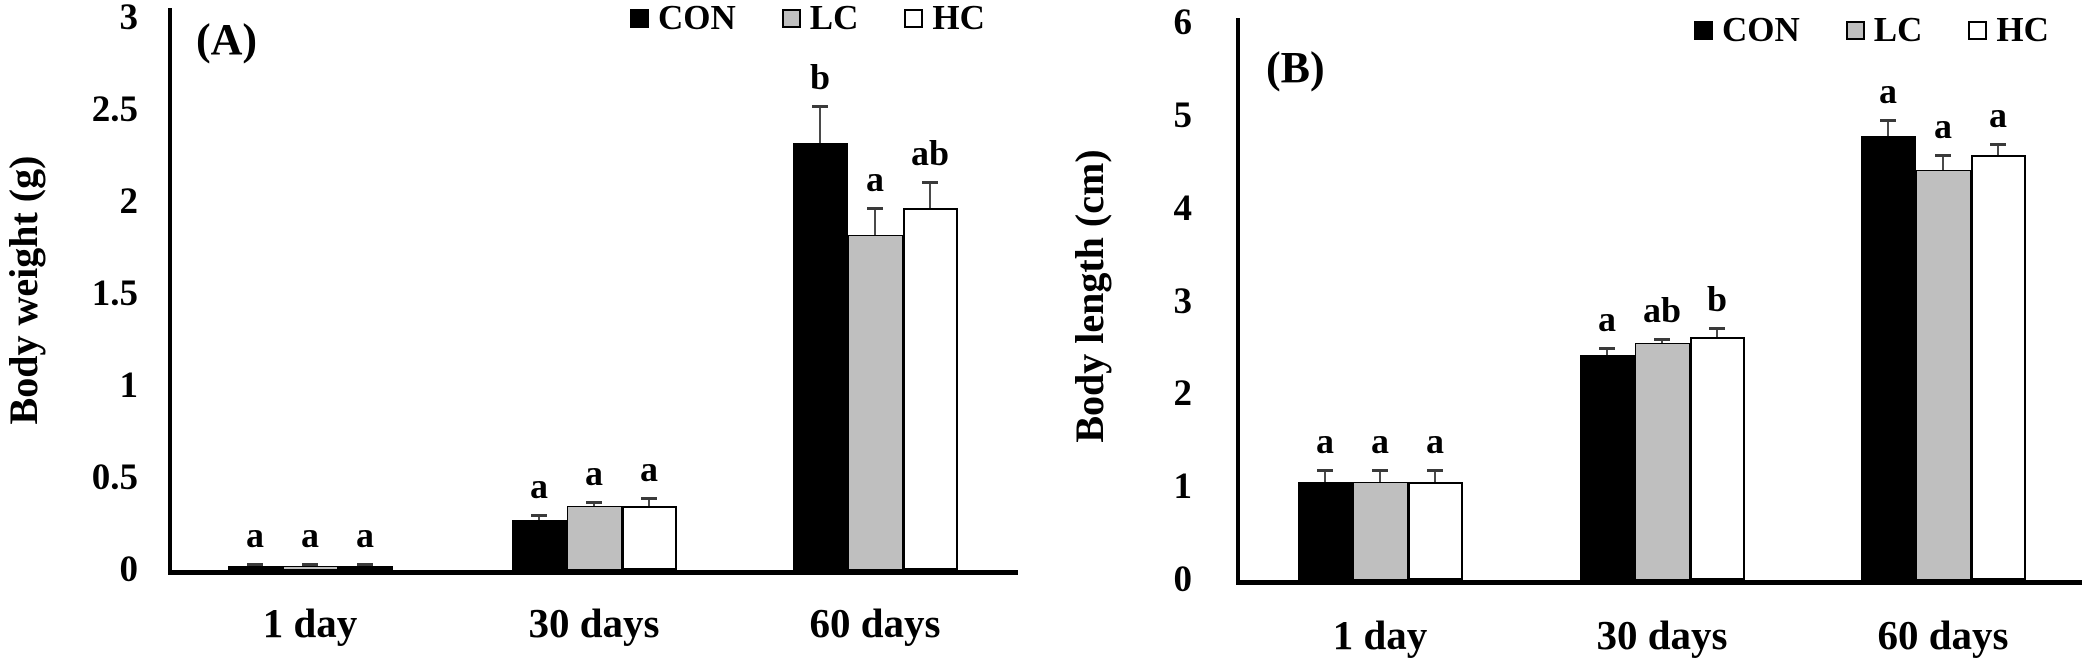  Describe the element at coordinates (639, 18) in the screenshot. I see `legend-swatch-con` at that location.